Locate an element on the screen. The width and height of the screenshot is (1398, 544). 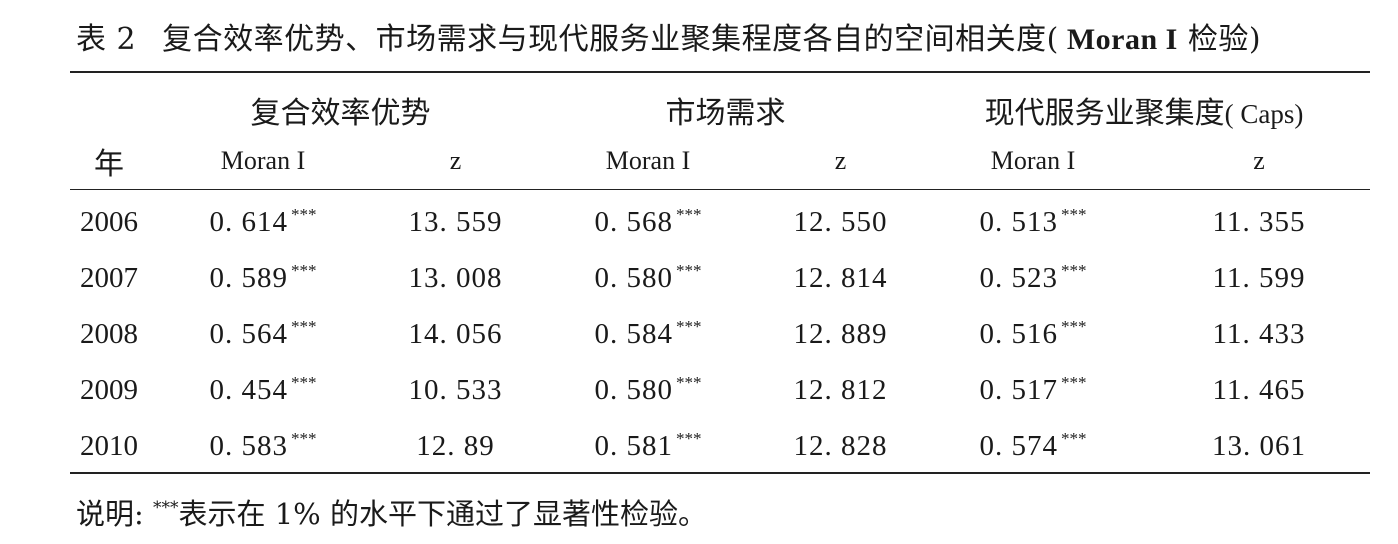
moran-header-2: Moran I is located at coordinates (648, 160).